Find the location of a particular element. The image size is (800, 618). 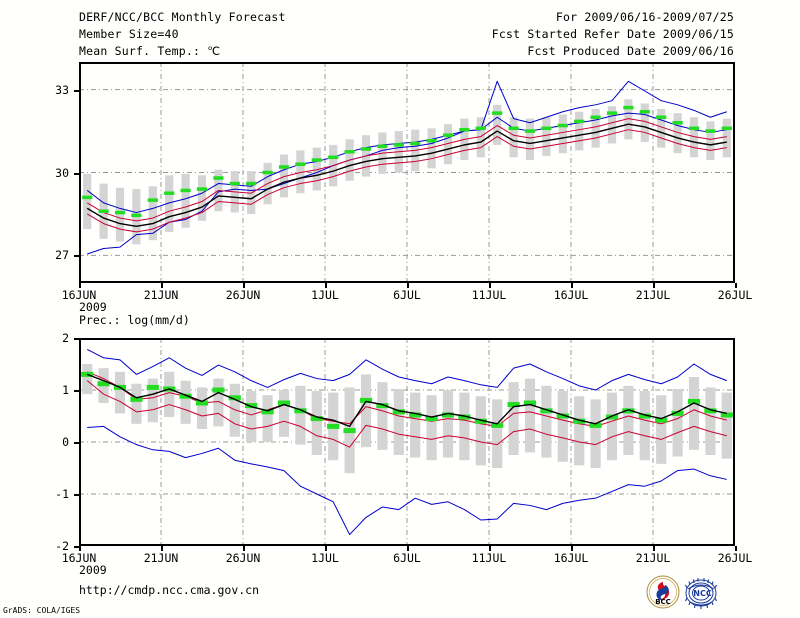

forecast-produced-label: Fcst Produced Date 2009/06/16 is located at coordinates (630, 51).